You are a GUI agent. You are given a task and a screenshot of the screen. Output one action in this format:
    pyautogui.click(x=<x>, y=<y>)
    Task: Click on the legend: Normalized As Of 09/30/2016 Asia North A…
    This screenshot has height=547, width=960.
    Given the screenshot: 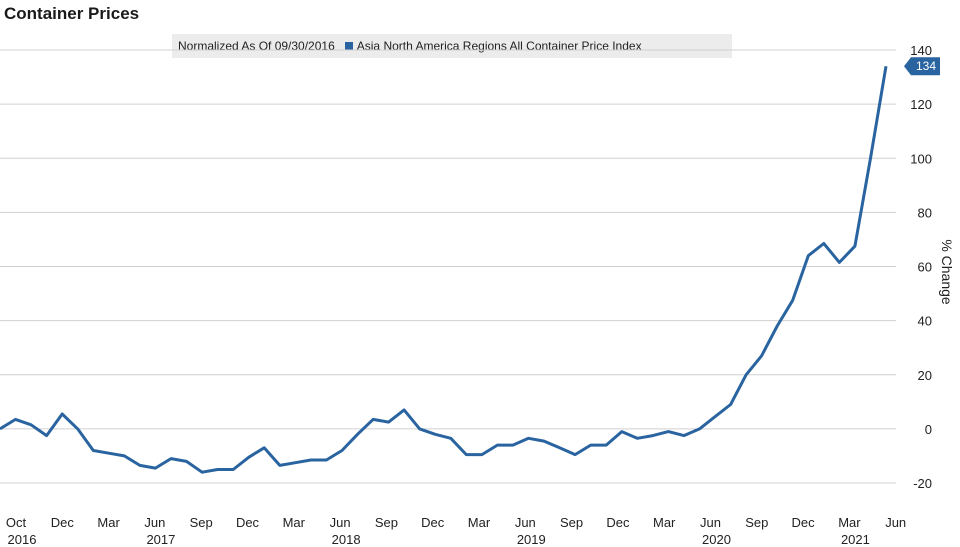 What is the action you would take?
    pyautogui.click(x=452, y=46)
    